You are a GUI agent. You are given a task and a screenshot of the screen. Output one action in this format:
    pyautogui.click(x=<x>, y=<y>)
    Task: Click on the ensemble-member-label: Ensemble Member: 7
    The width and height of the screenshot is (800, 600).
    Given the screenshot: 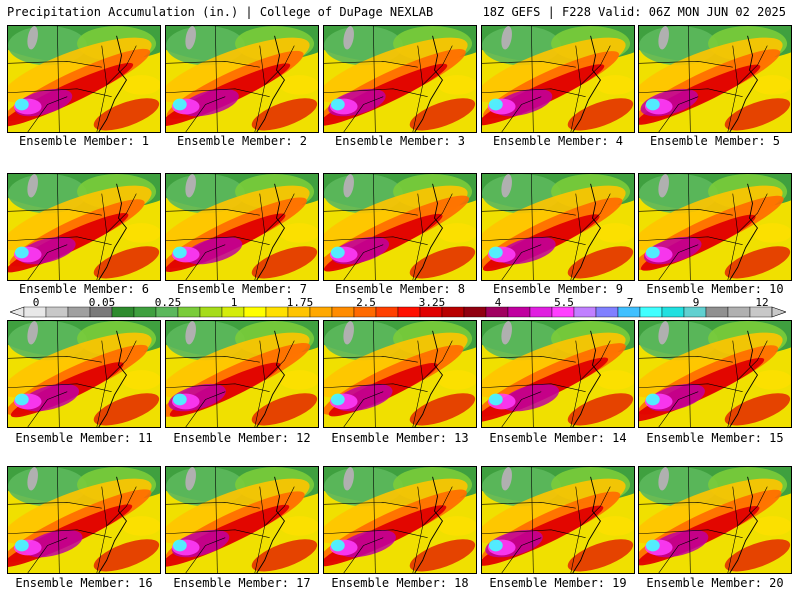 What is the action you would take?
    pyautogui.click(x=242, y=289)
    